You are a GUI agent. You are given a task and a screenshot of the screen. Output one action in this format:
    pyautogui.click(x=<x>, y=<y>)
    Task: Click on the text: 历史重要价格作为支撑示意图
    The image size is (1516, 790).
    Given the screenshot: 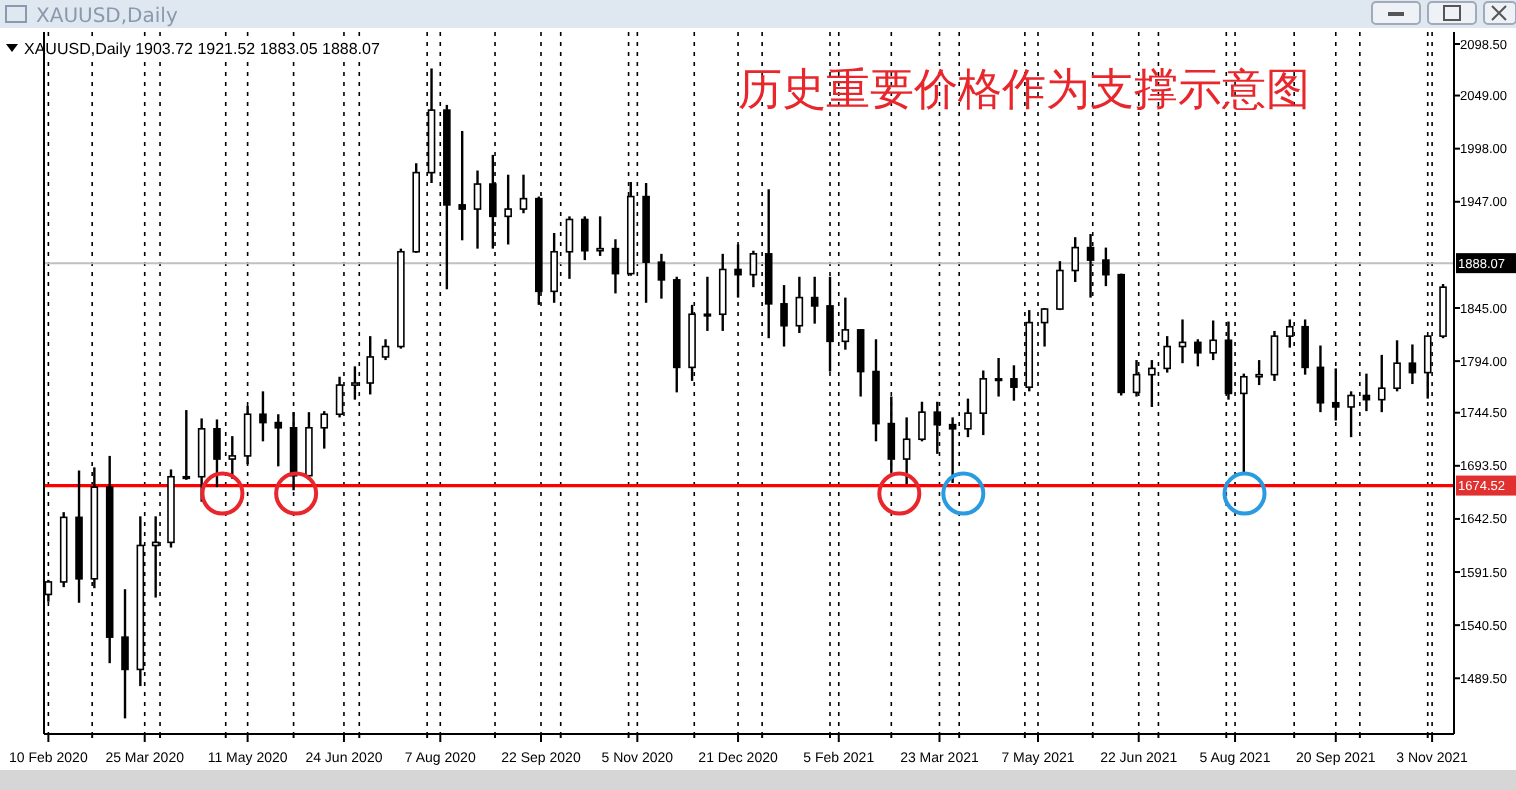 What is the action you would take?
    pyautogui.click(x=1024, y=91)
    